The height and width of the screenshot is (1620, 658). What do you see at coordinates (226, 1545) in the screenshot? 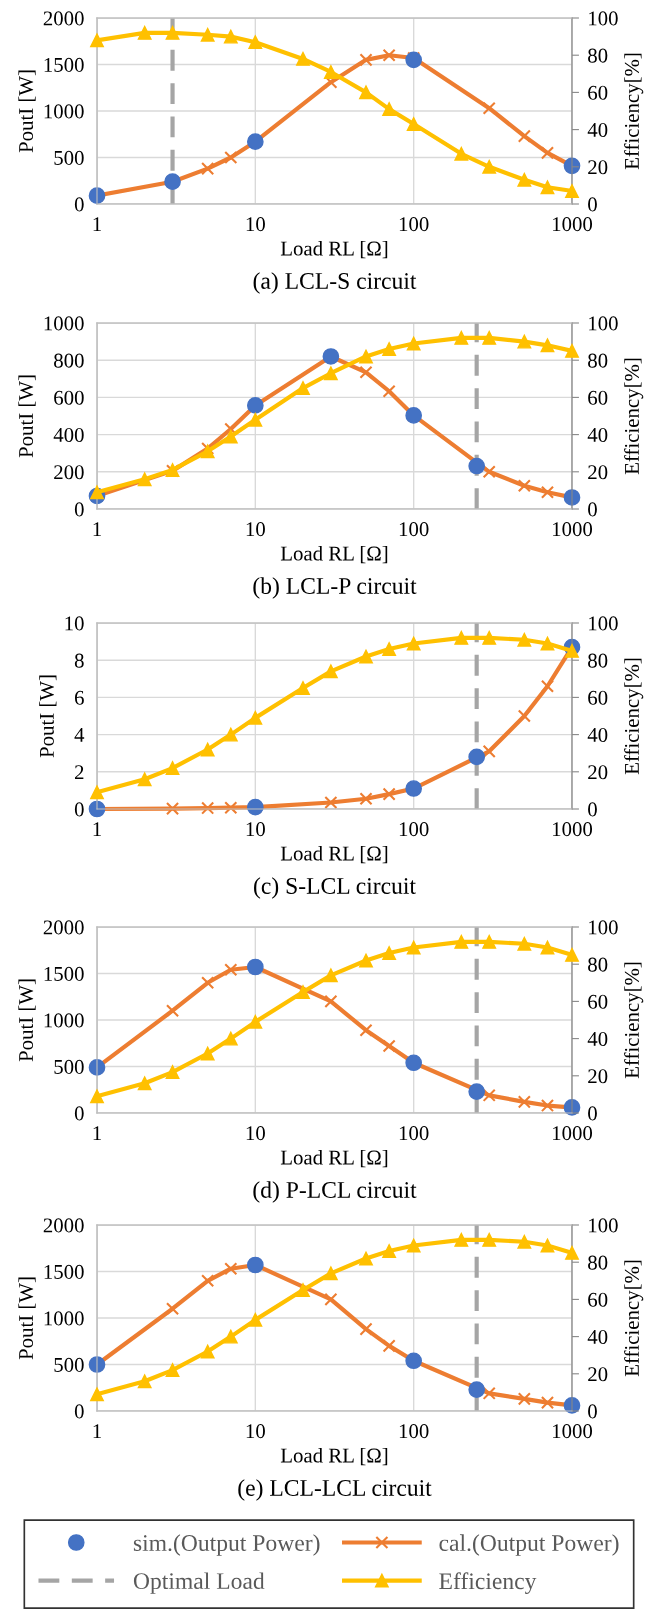
I see `legend-label: sim.(Output Power)` at bounding box center [226, 1545].